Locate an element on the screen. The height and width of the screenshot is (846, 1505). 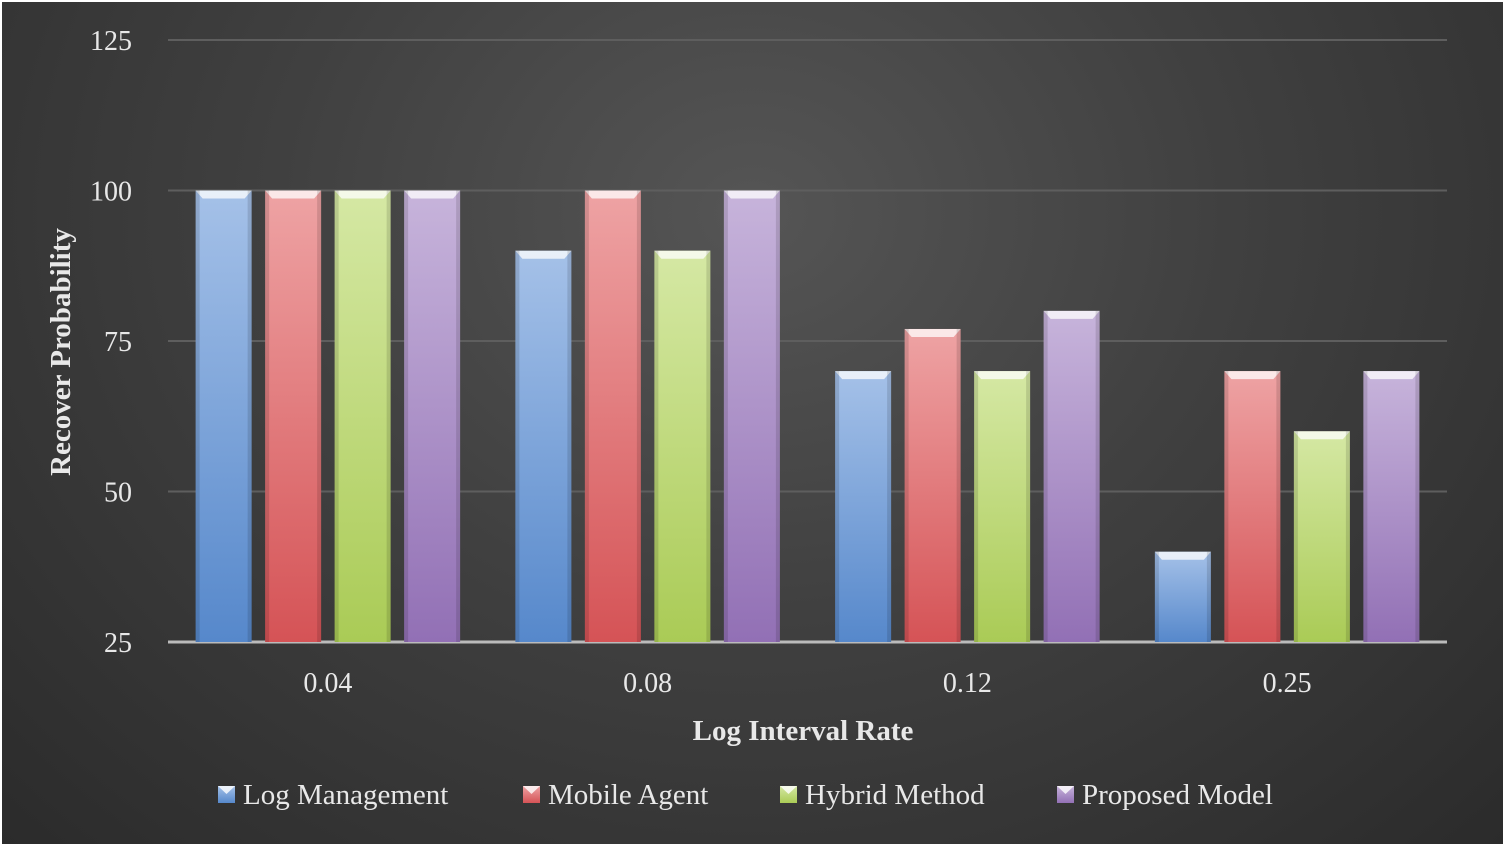
x-tick-label: 0.12 is located at coordinates (967, 683).